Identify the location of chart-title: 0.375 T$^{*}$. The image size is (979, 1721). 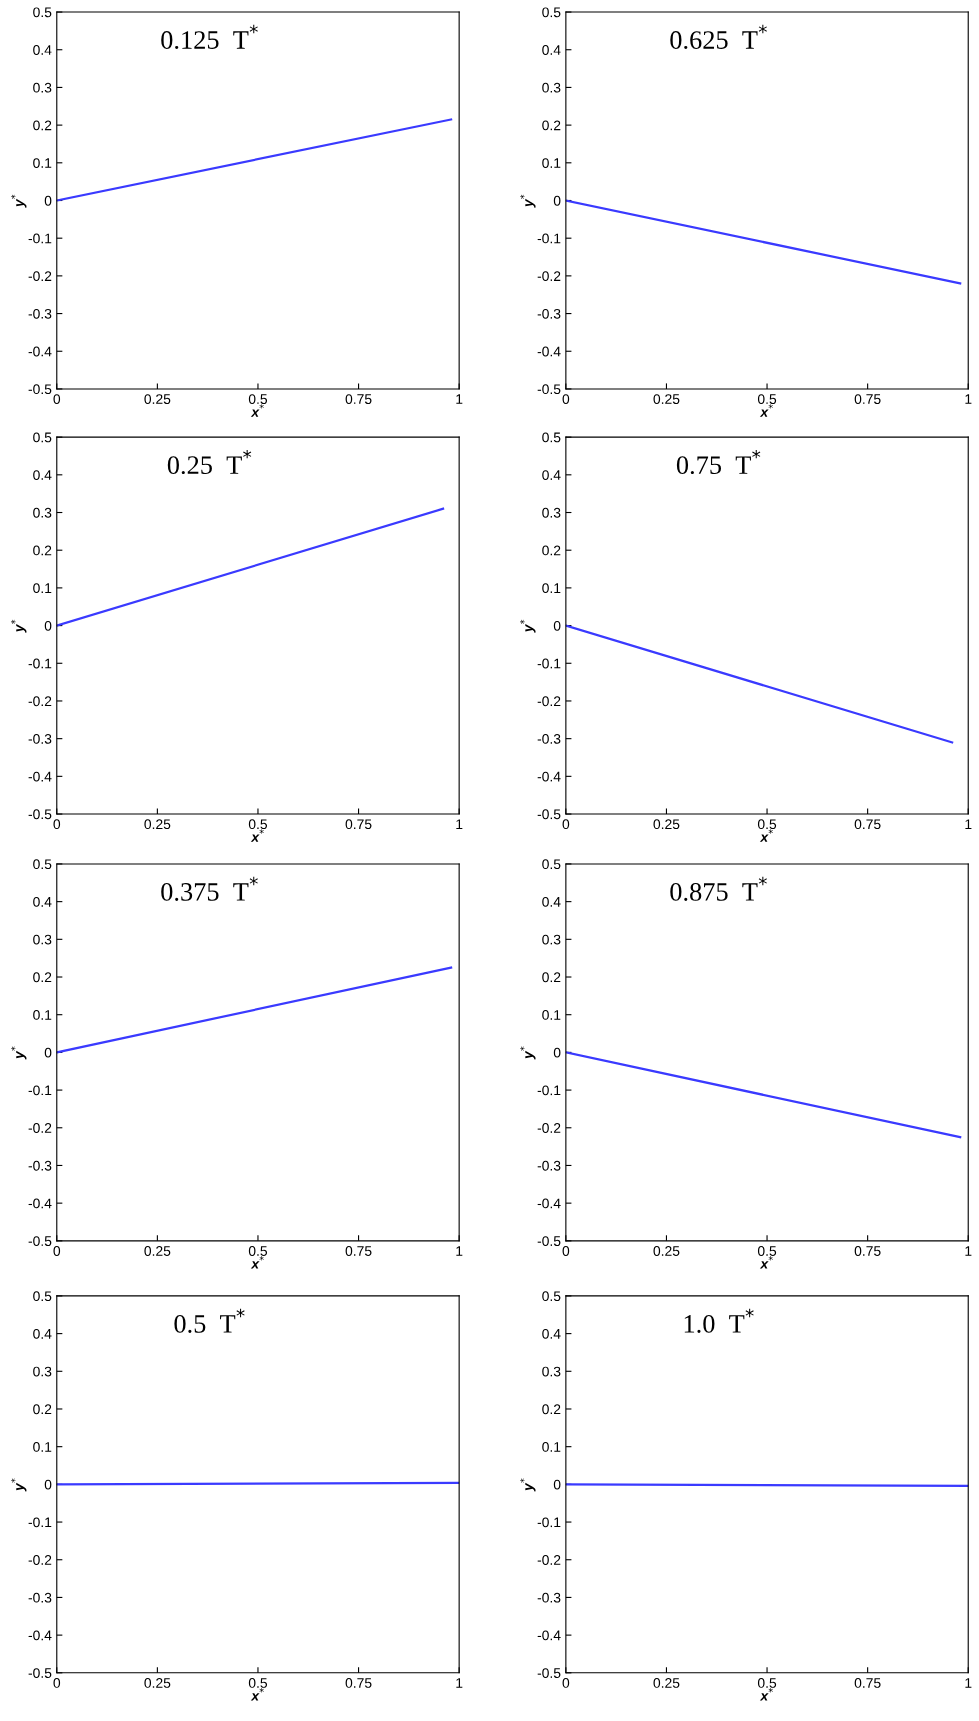
(209, 888).